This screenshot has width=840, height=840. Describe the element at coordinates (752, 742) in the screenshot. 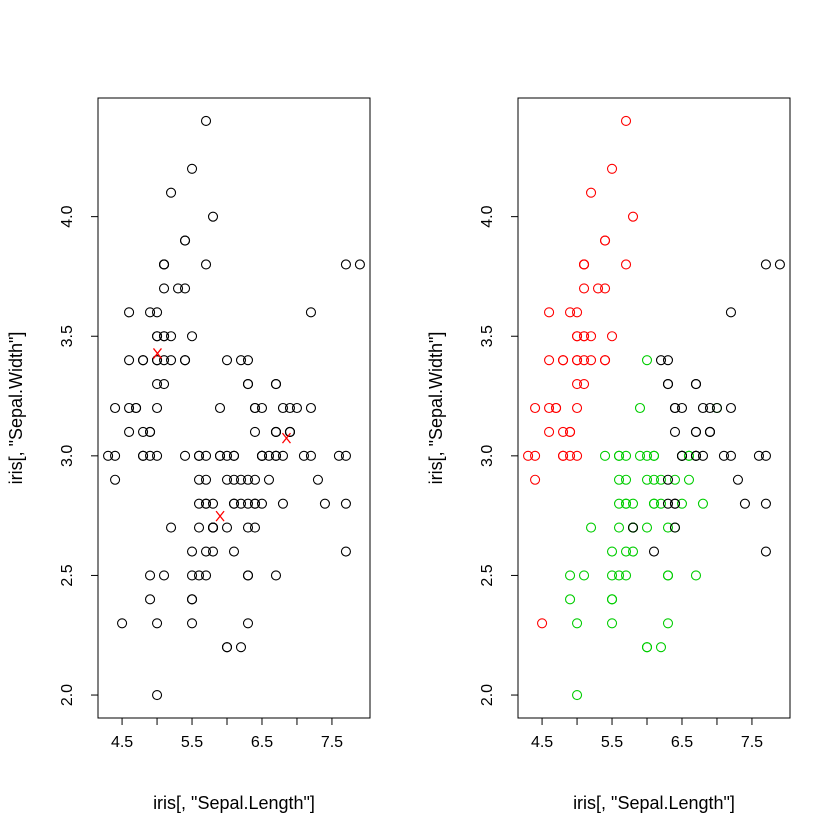

I see `x-tick-label: 7.5` at that location.